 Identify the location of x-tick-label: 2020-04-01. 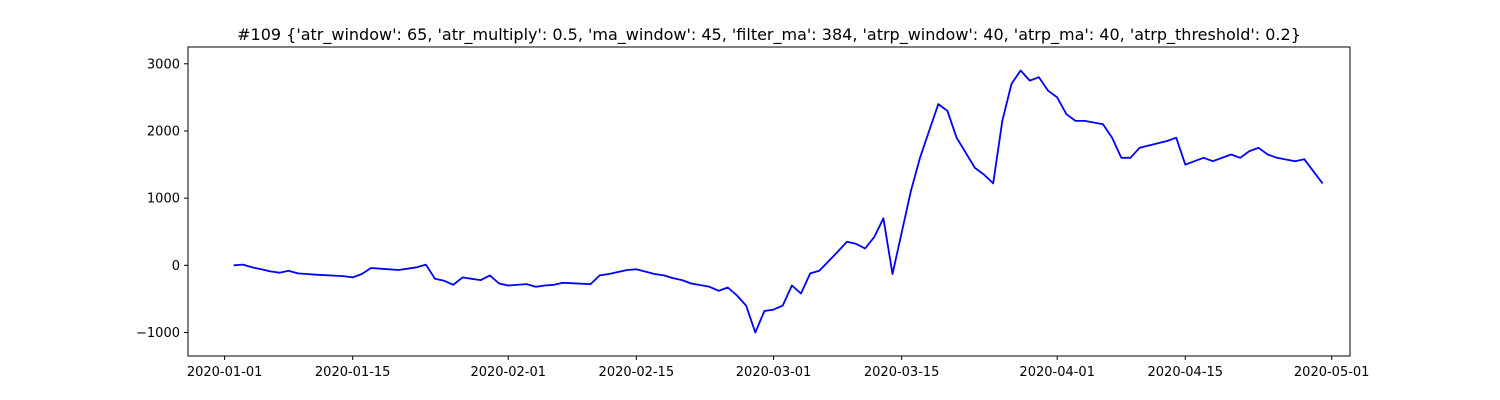
(1057, 372).